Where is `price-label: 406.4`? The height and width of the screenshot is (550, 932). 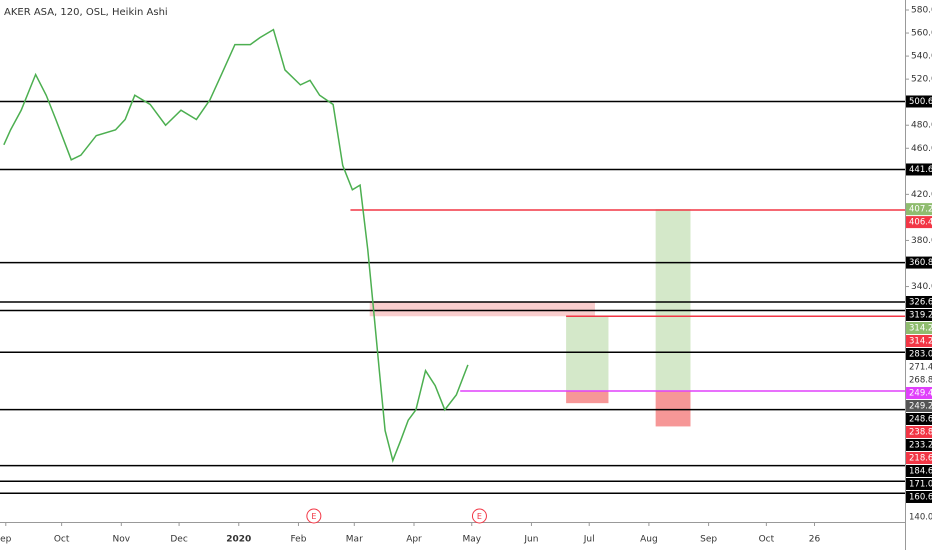 price-label: 406.4 is located at coordinates (920, 223).